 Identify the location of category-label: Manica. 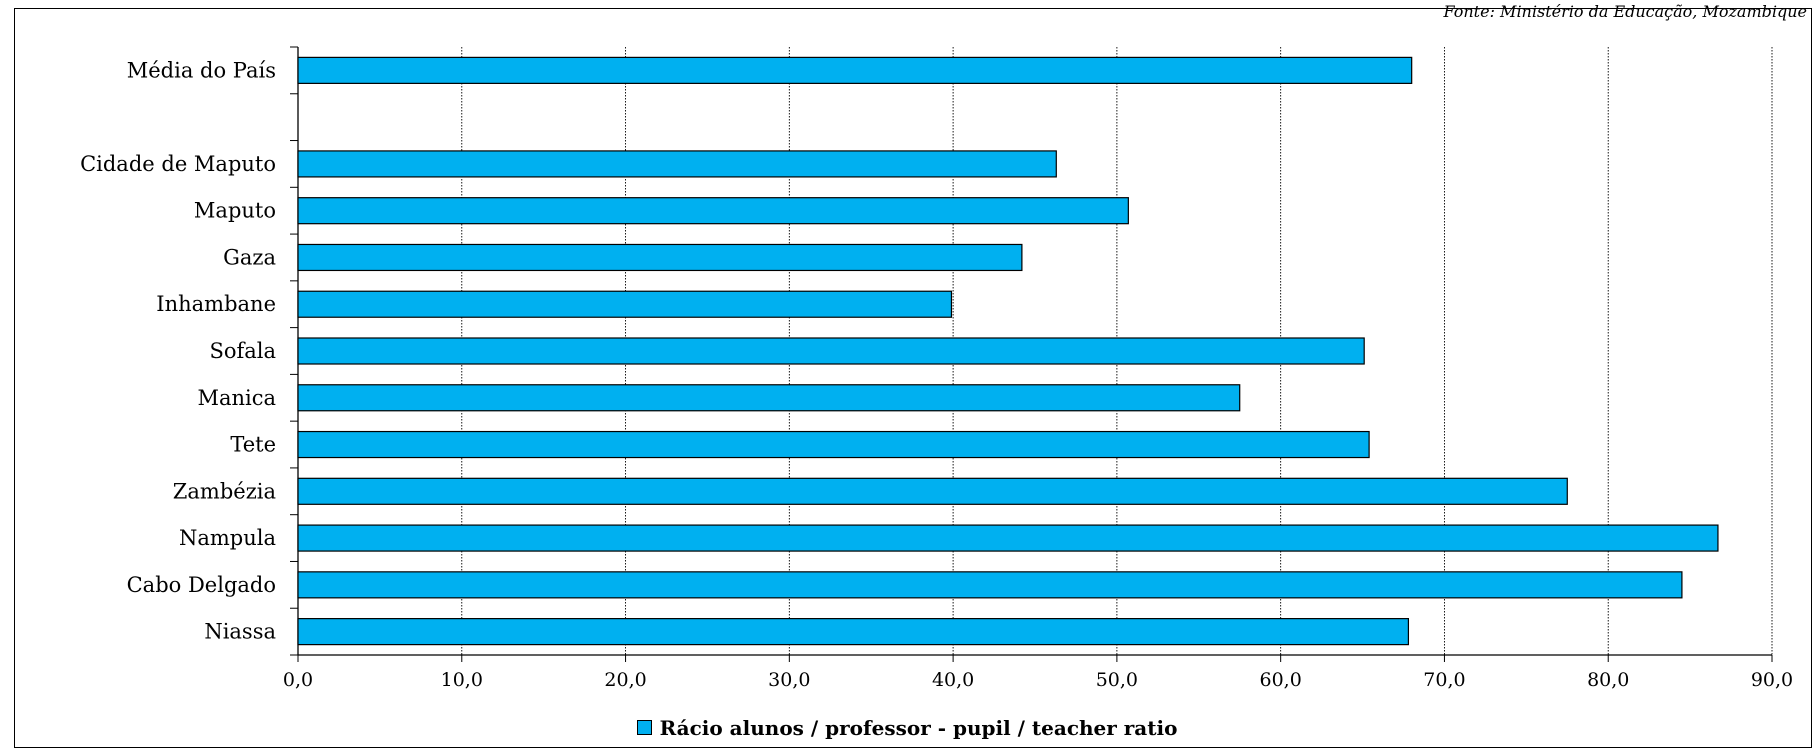
(236, 398).